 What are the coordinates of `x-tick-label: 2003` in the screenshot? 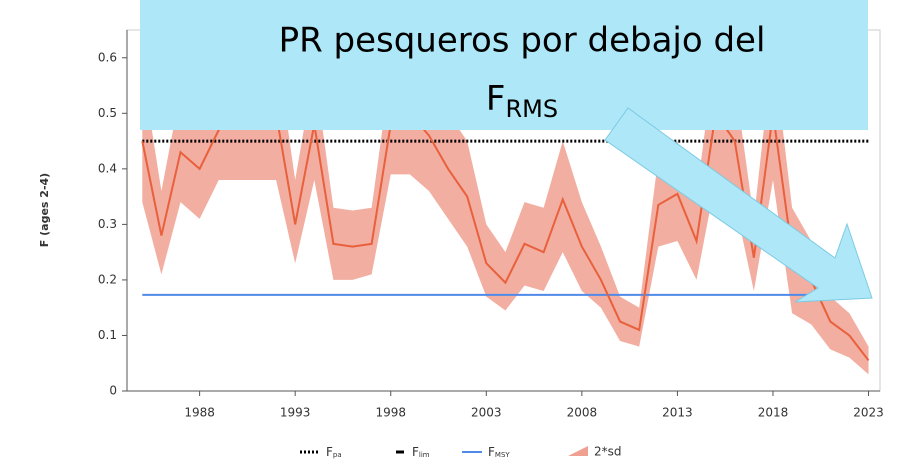 It's located at (486, 413).